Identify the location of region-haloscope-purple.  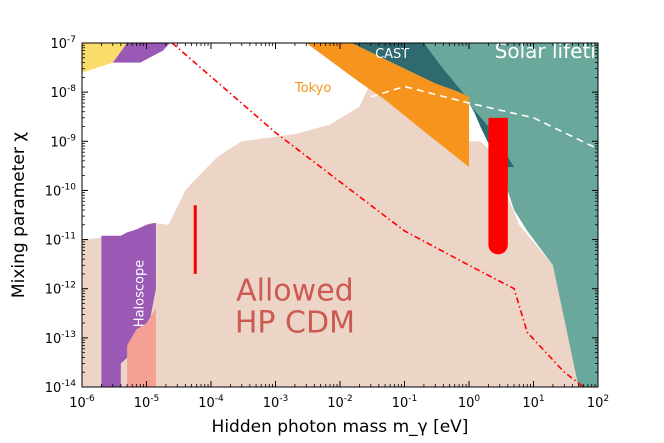
(128, 304).